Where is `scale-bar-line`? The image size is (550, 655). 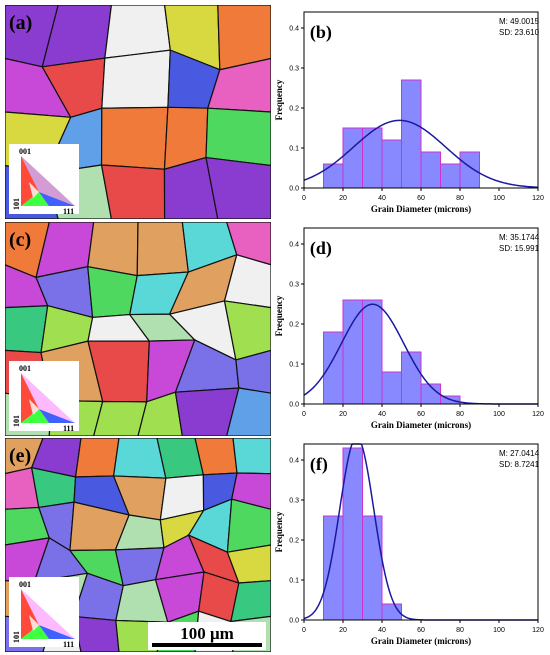 scale-bar-line is located at coordinates (207, 645).